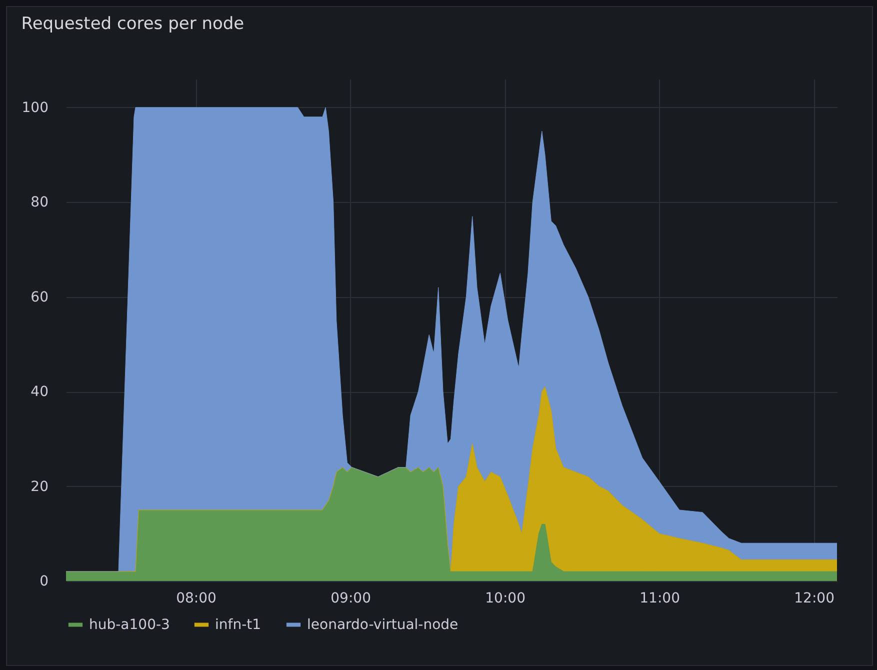 This screenshot has width=877, height=670. Describe the element at coordinates (814, 598) in the screenshot. I see `x-tick-label: 12:00` at that location.